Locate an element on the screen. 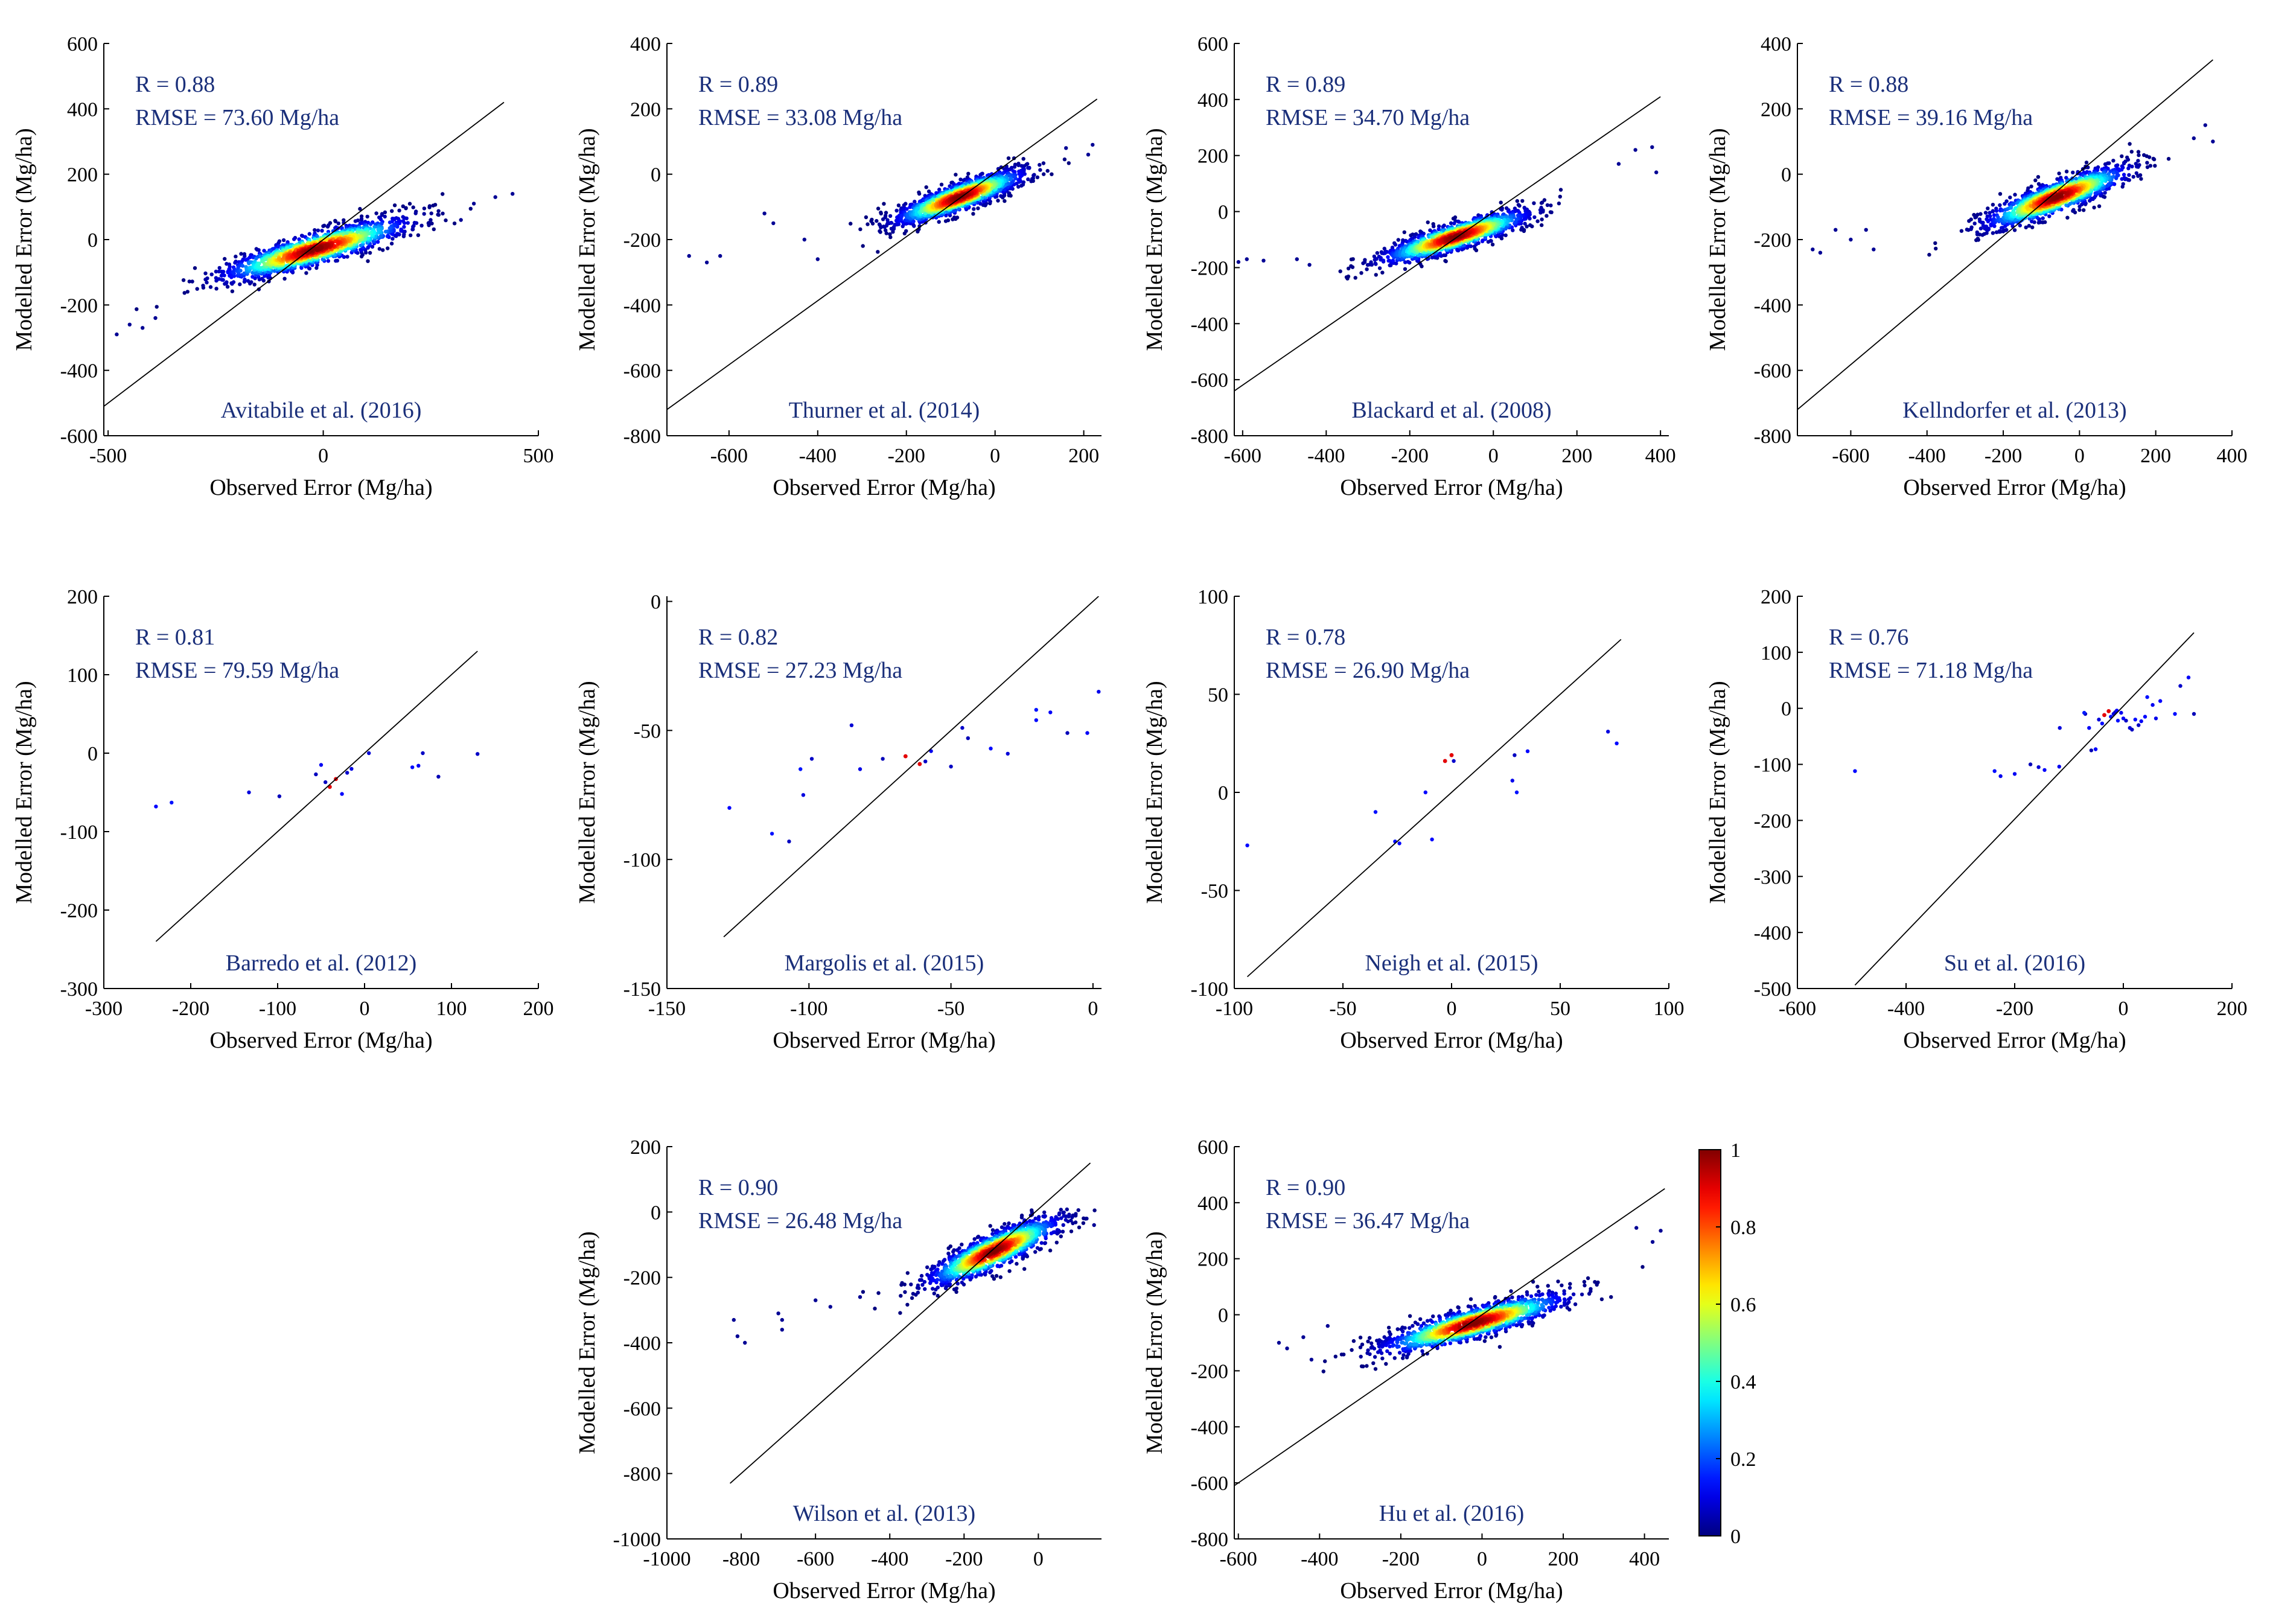 This screenshot has height=1624, width=2270. y-tick-label: 0 is located at coordinates (1786, 175).